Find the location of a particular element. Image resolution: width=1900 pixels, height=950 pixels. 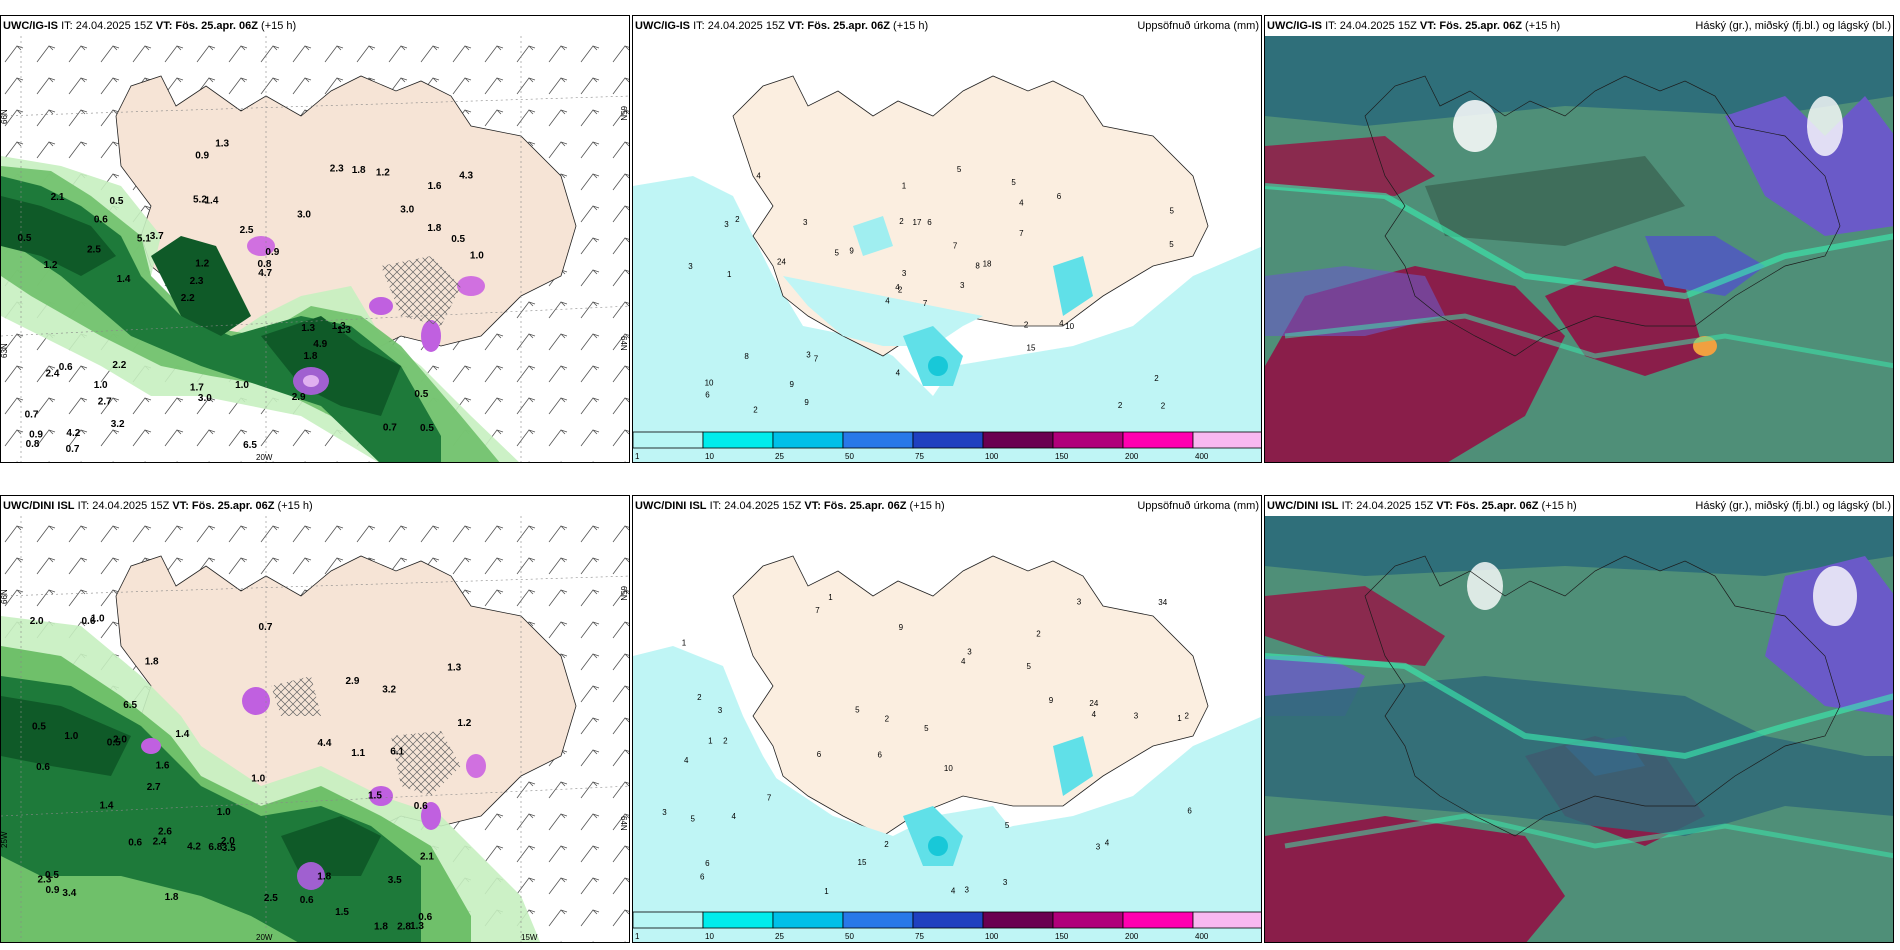

valid-label: VT: is located at coordinates (1428, 26).